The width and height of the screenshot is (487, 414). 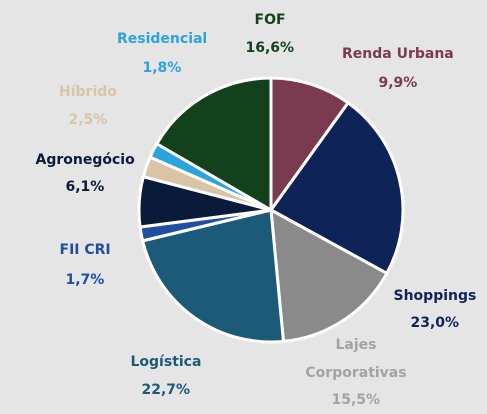 I want to click on slice-name: FII CRI, so click(x=85, y=250).